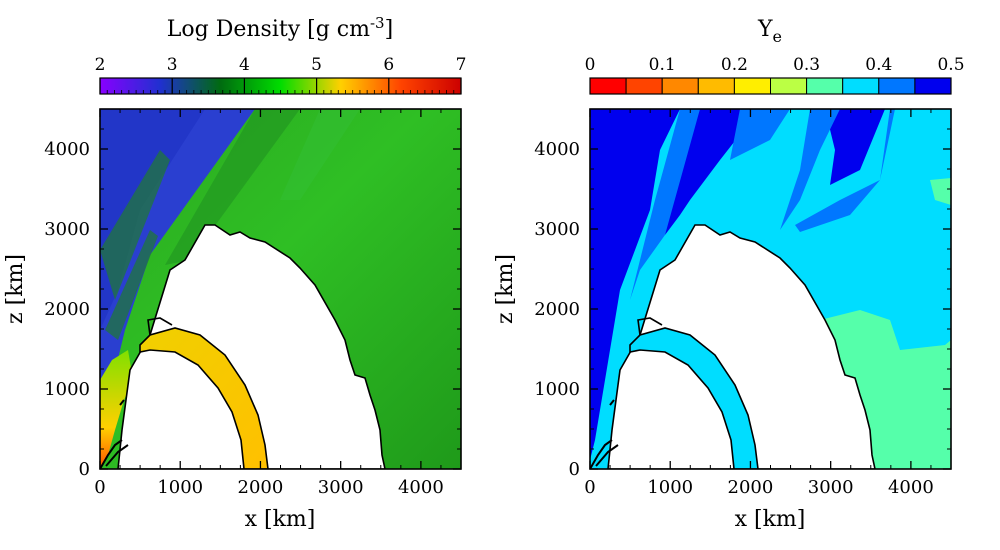 The width and height of the screenshot is (1000, 550). I want to click on ye-shell, so click(694, 398).